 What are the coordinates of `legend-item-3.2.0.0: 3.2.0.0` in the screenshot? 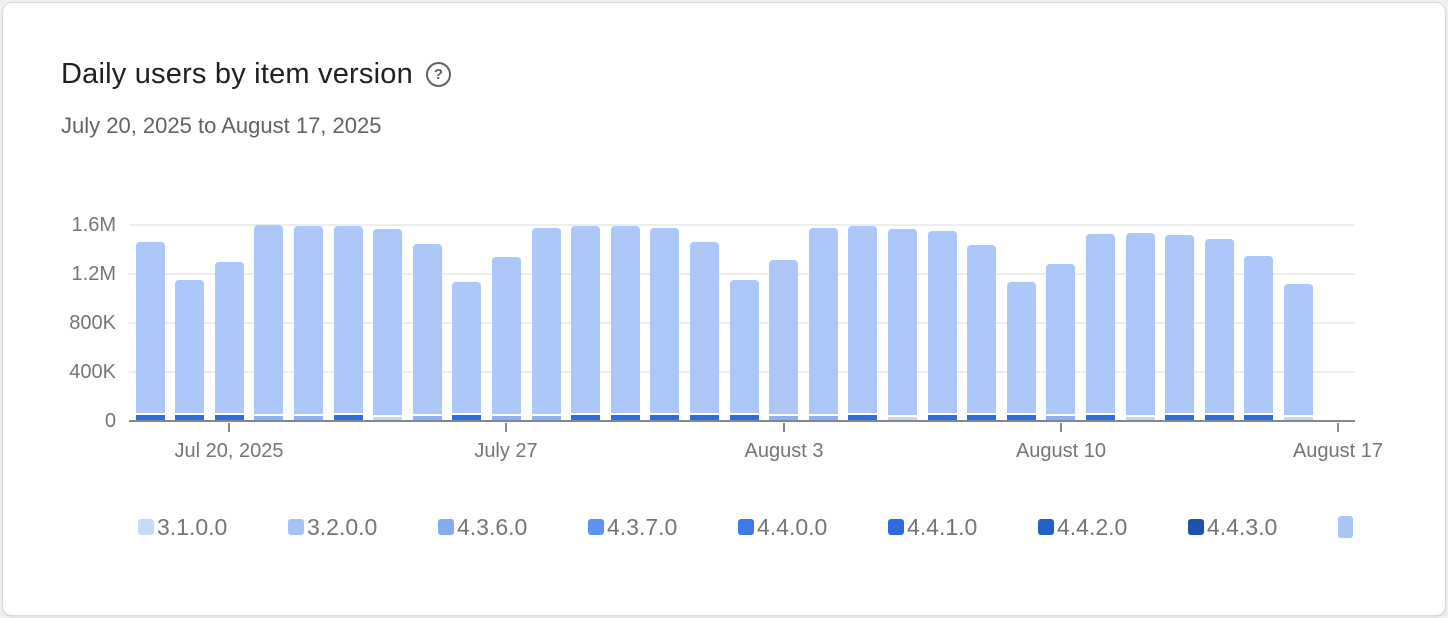 It's located at (332, 527).